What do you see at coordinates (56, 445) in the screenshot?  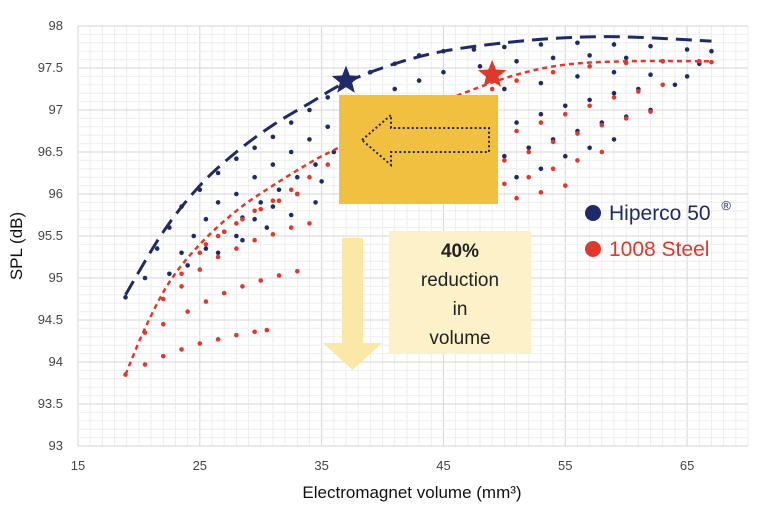 I see `y-tick-label: 93` at bounding box center [56, 445].